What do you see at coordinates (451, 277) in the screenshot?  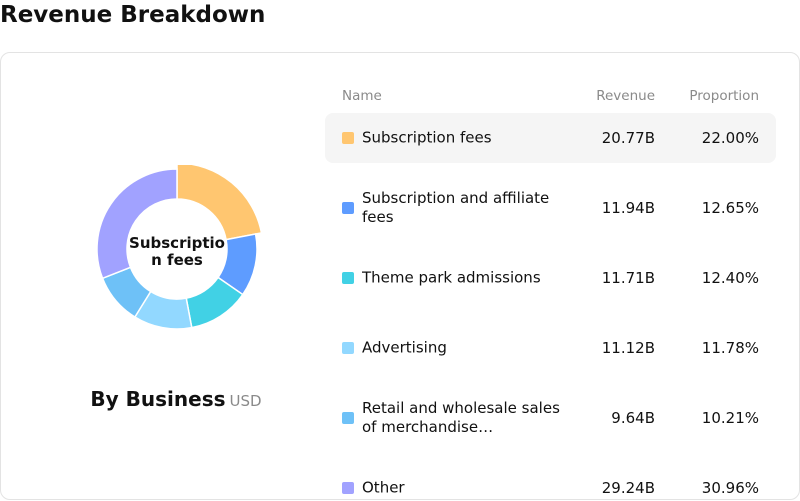 I see `row-name: Theme park admissions` at bounding box center [451, 277].